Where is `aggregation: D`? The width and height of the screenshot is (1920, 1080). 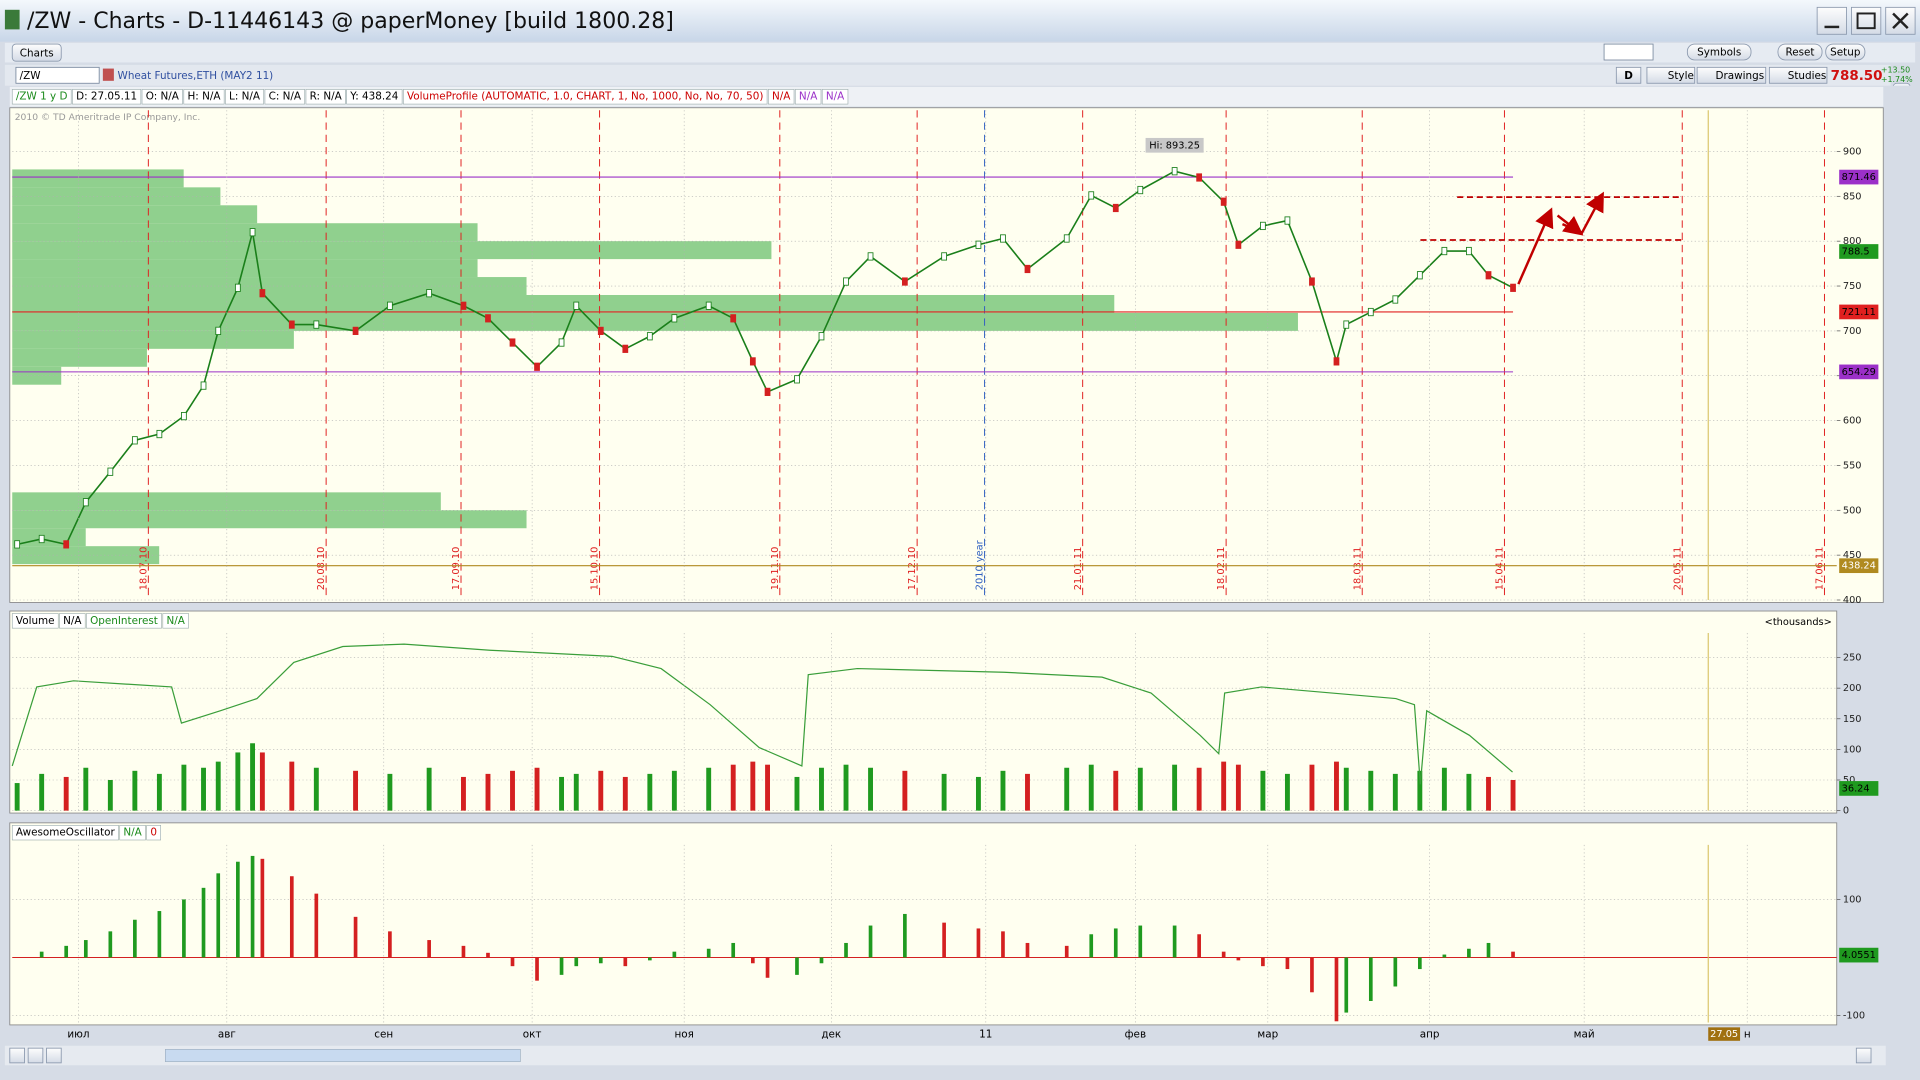
aggregation: D is located at coordinates (1628, 76).